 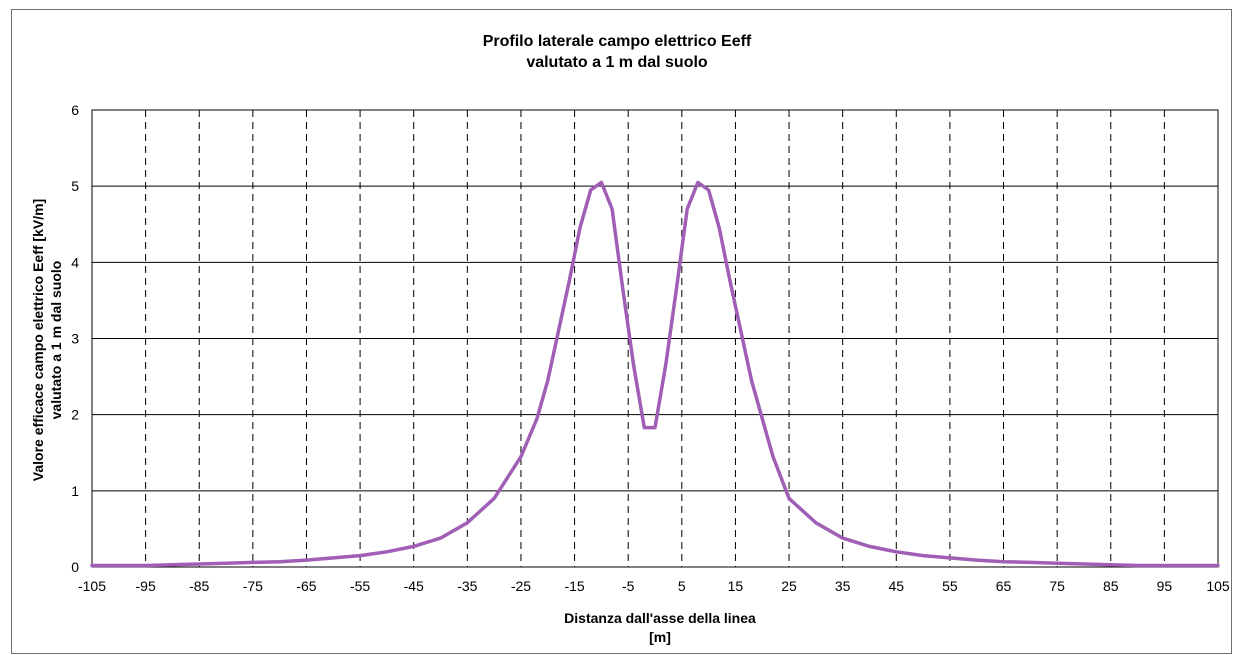 I want to click on y-tick-label: 2, so click(x=75, y=415).